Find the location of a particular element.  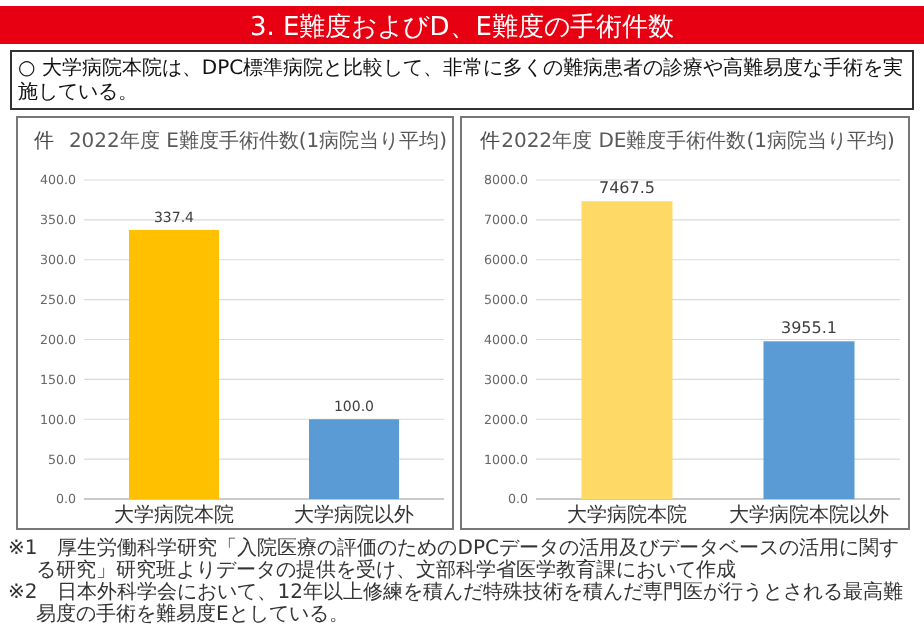

text: 3. E難度およびD、E難度の手術件数 is located at coordinates (462, 27).